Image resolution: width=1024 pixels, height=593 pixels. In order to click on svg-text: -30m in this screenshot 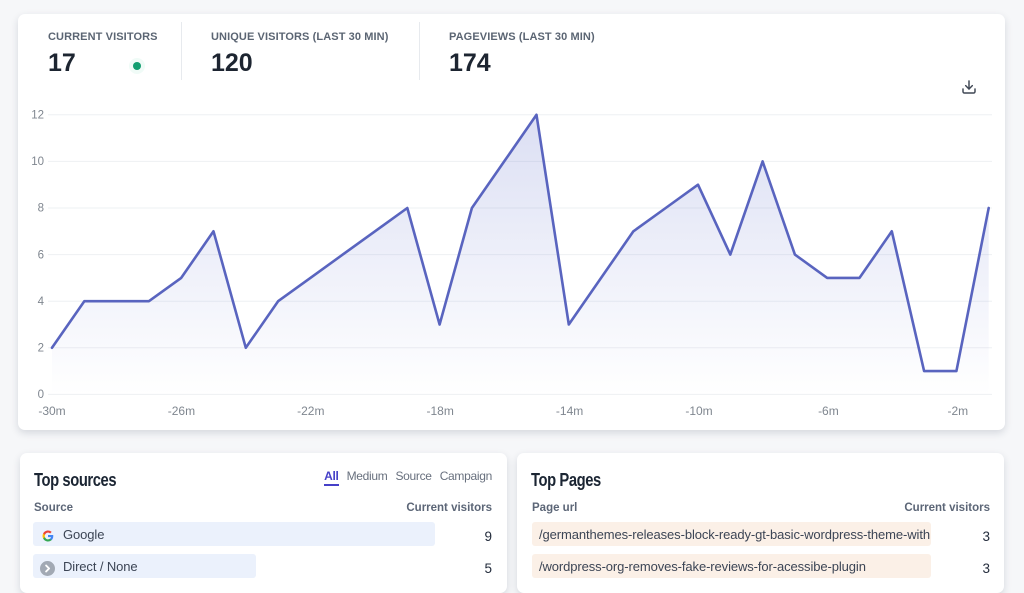, I will do `click(51, 411)`.